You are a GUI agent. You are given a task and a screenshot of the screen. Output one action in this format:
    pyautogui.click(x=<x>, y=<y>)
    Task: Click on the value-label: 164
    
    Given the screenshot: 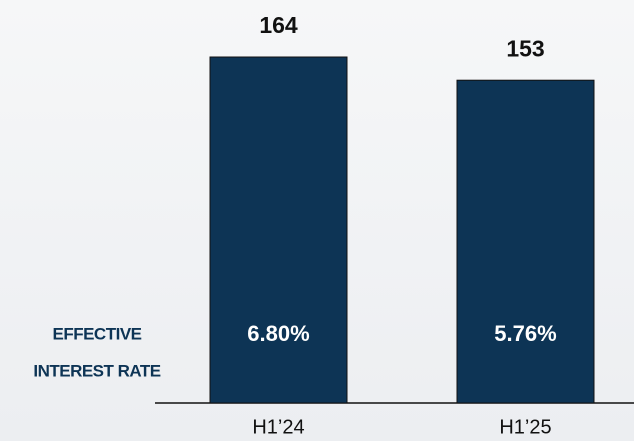 What is the action you would take?
    pyautogui.click(x=278, y=25)
    